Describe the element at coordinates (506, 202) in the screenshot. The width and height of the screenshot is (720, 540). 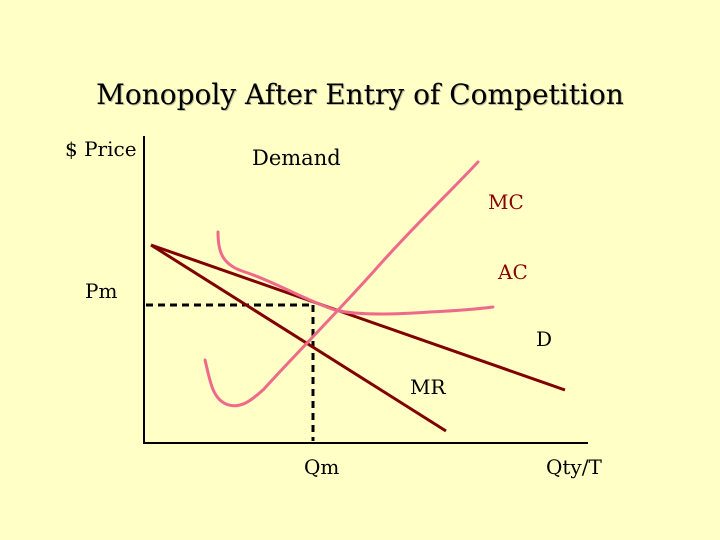
I see `mc-curve-label: MC` at that location.